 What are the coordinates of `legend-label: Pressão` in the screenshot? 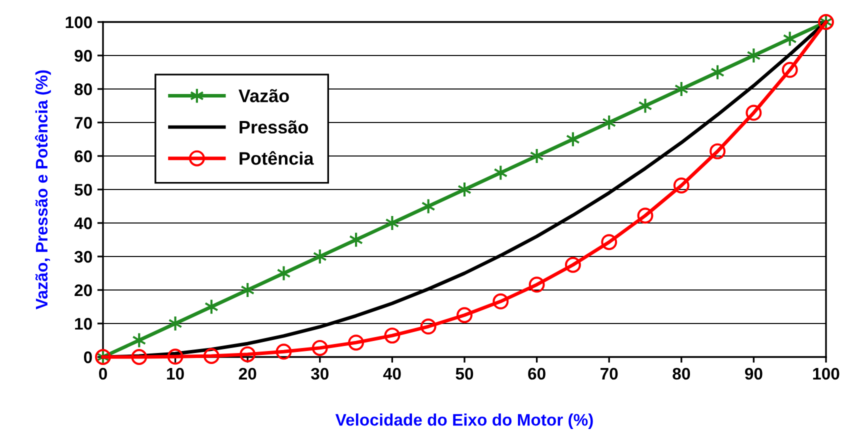 It's located at (274, 127).